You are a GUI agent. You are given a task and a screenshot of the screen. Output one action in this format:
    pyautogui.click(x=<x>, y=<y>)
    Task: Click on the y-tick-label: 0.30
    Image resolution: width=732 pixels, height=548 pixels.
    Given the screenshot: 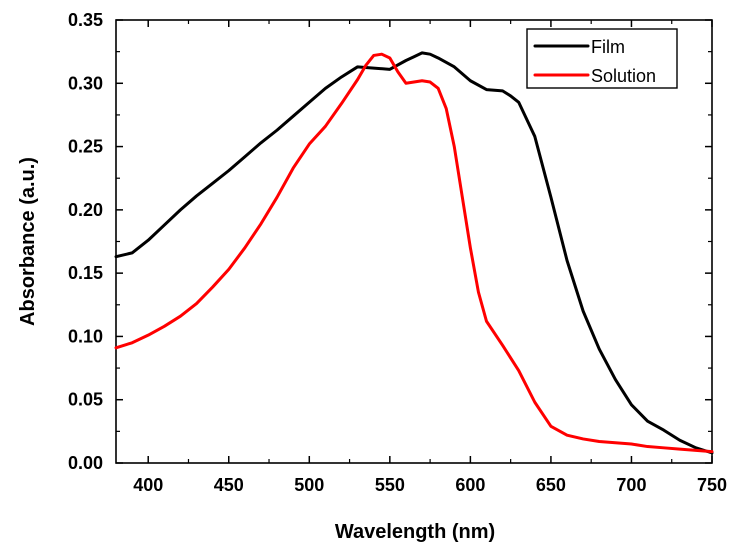 What is the action you would take?
    pyautogui.click(x=85, y=83)
    